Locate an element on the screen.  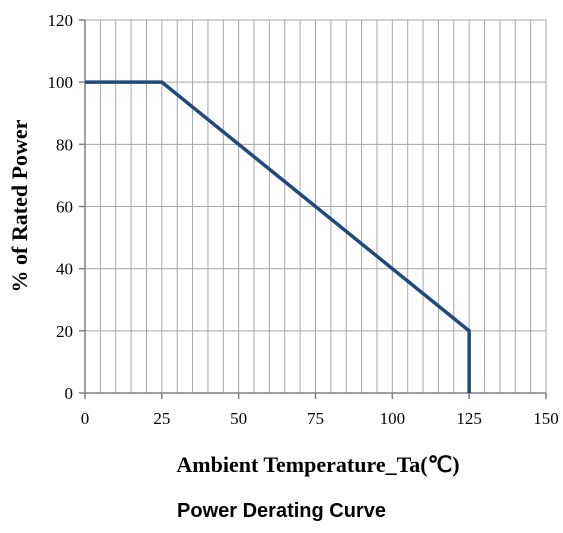
y-tick-label: 40 is located at coordinates (64, 269).